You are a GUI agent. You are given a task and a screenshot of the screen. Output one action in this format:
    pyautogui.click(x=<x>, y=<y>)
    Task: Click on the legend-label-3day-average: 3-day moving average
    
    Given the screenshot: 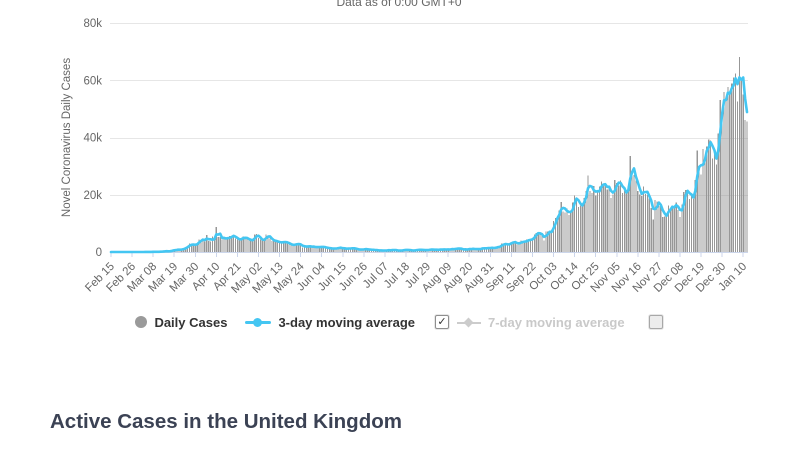 What is the action you would take?
    pyautogui.click(x=346, y=322)
    